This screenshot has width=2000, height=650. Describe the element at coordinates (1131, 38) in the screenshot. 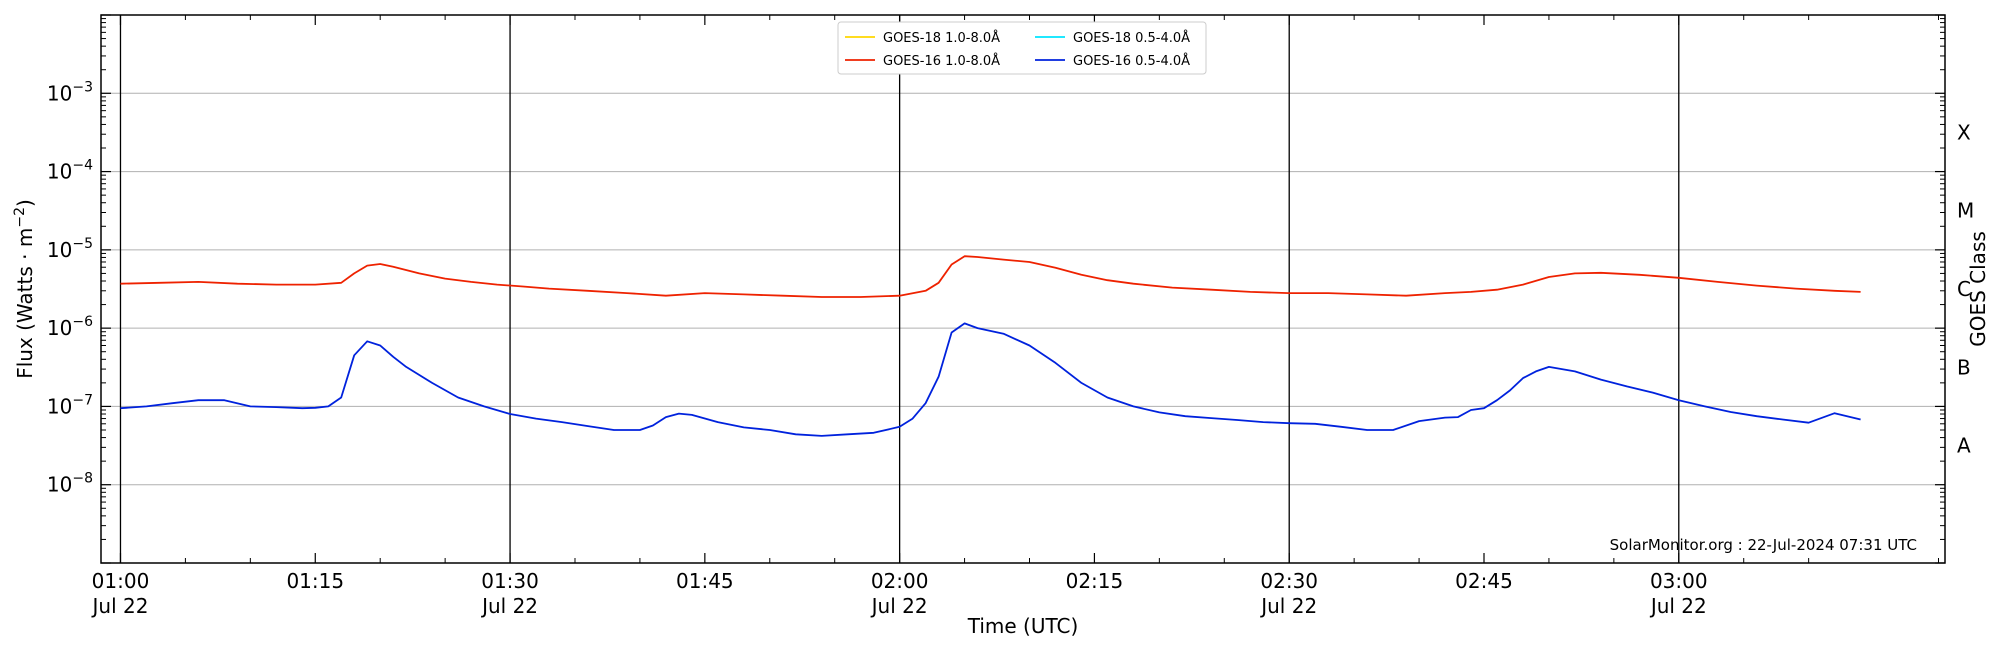

I see `legend-label-1: GOES-18 0.5-4.0Å` at that location.